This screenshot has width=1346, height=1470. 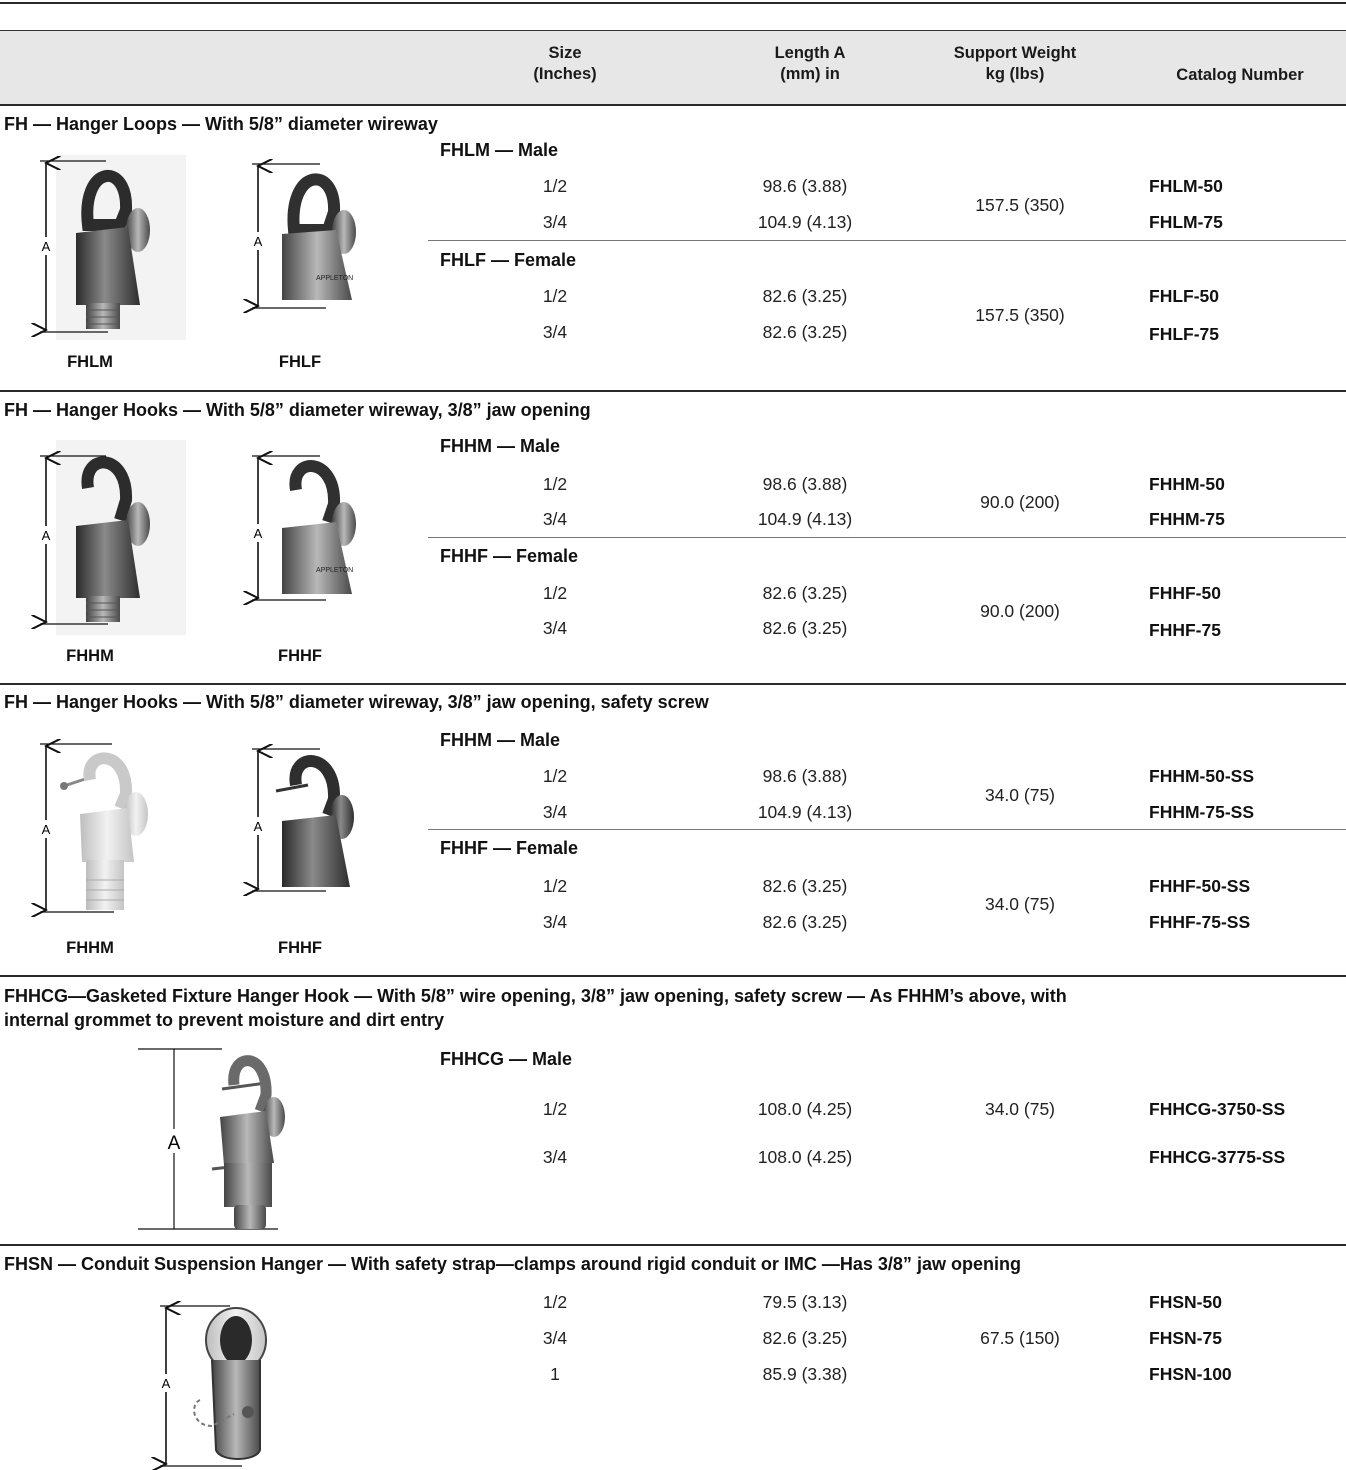 I want to click on header-weight-line1: Support Weight, so click(x=1015, y=53).